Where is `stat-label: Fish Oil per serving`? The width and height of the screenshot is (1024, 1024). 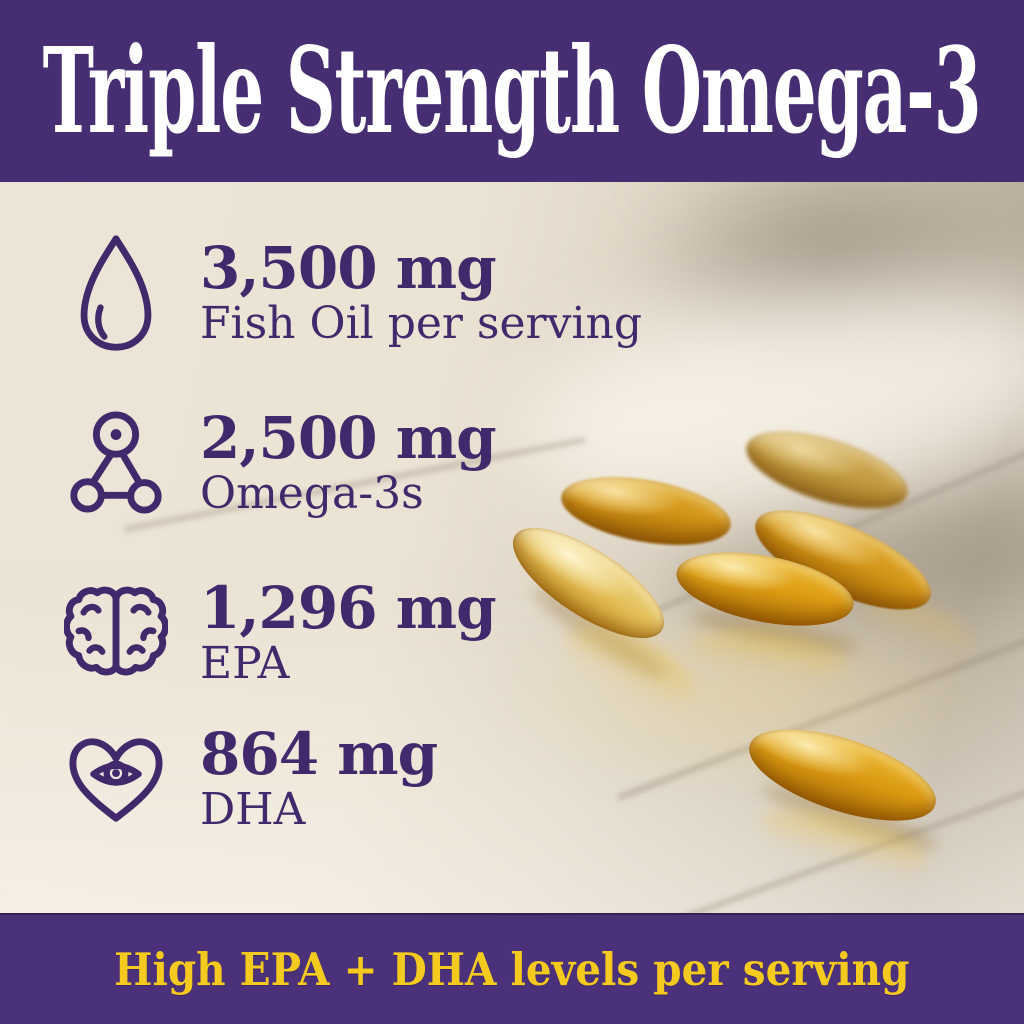 stat-label: Fish Oil per serving is located at coordinates (421, 323).